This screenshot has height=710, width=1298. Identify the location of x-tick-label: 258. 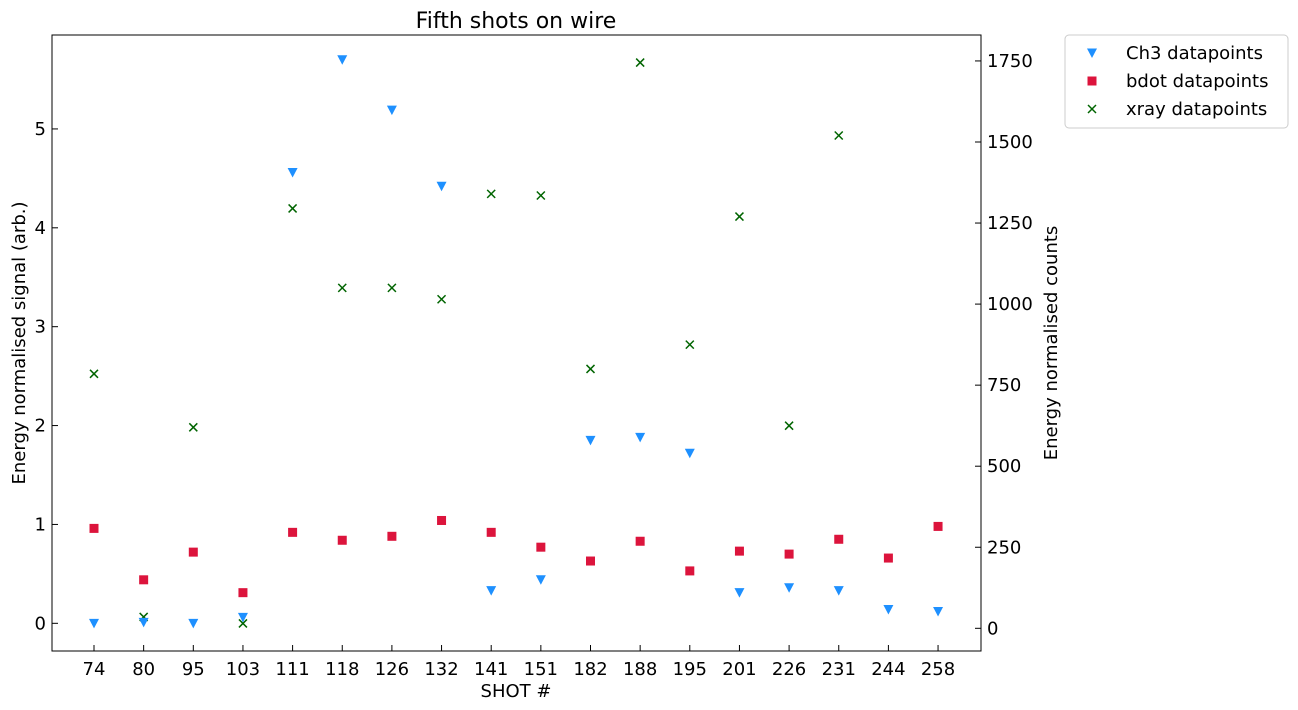
(938, 669).